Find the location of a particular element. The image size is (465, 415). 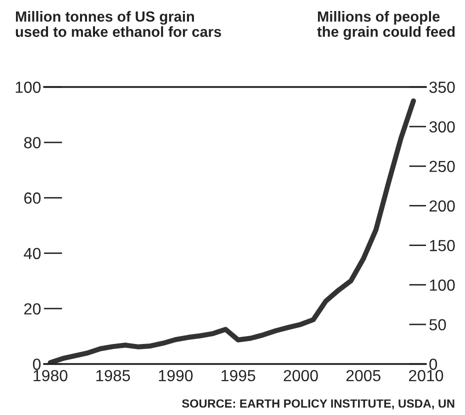

y2-axis-title: Millions of people the grain could feed is located at coordinates (386, 25).